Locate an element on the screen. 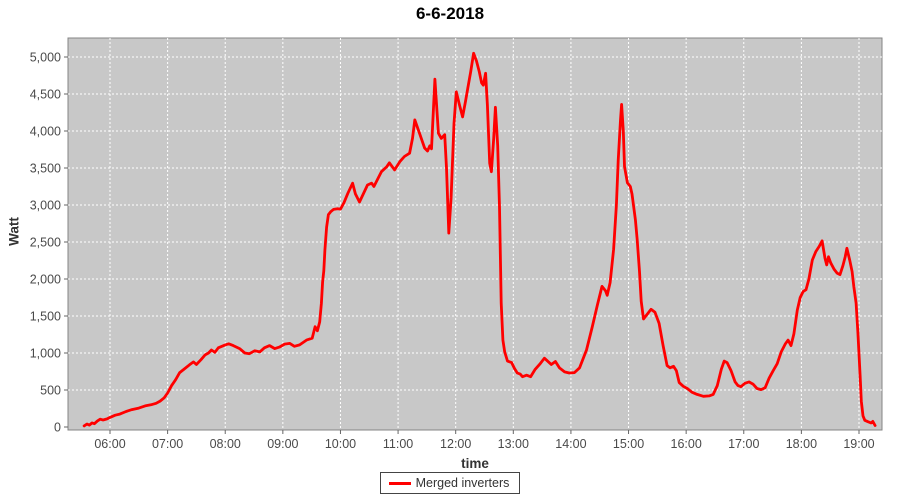 Image resolution: width=900 pixels, height=500 pixels. legend: Merged inverters is located at coordinates (450, 483).